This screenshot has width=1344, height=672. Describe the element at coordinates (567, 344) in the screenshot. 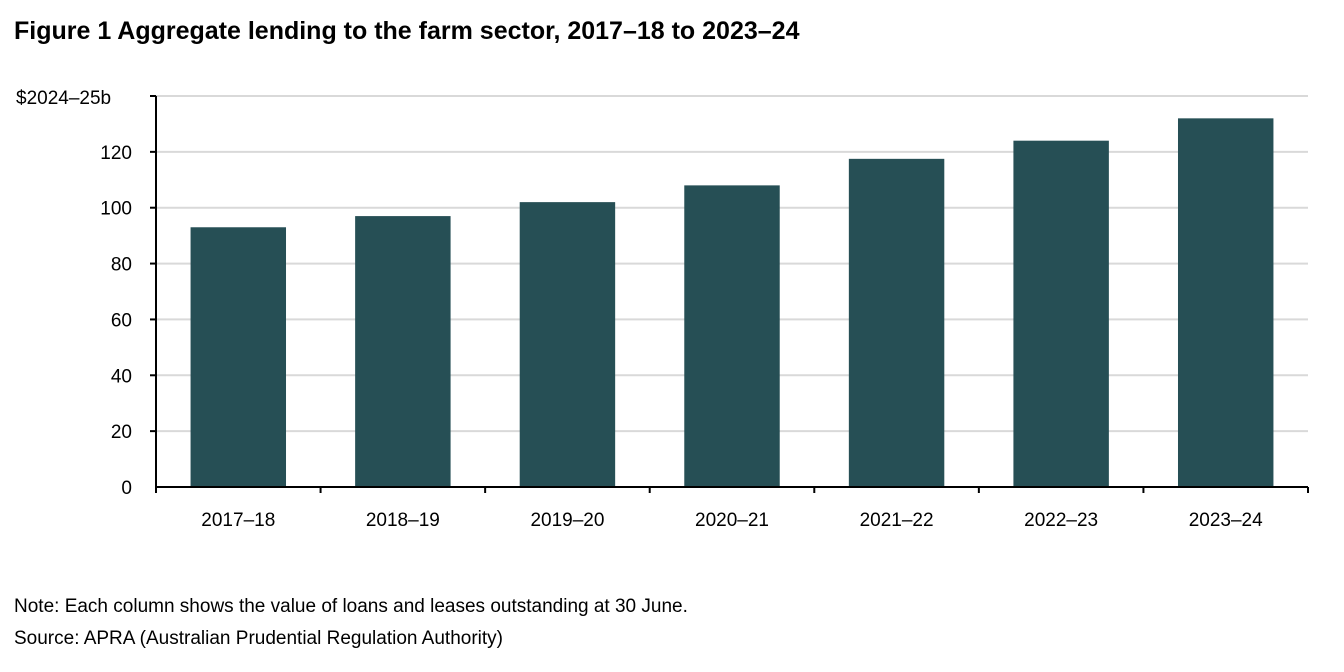

I see `bar-2019–20` at that location.